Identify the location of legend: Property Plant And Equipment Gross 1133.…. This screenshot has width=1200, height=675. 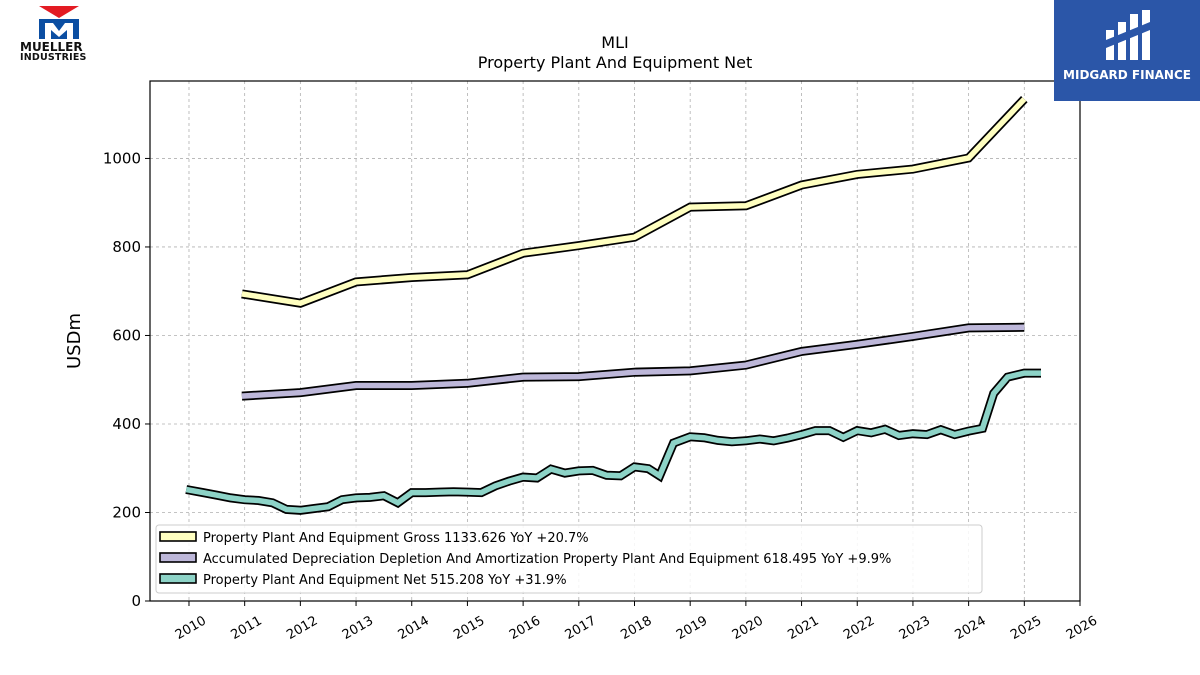
(569, 559).